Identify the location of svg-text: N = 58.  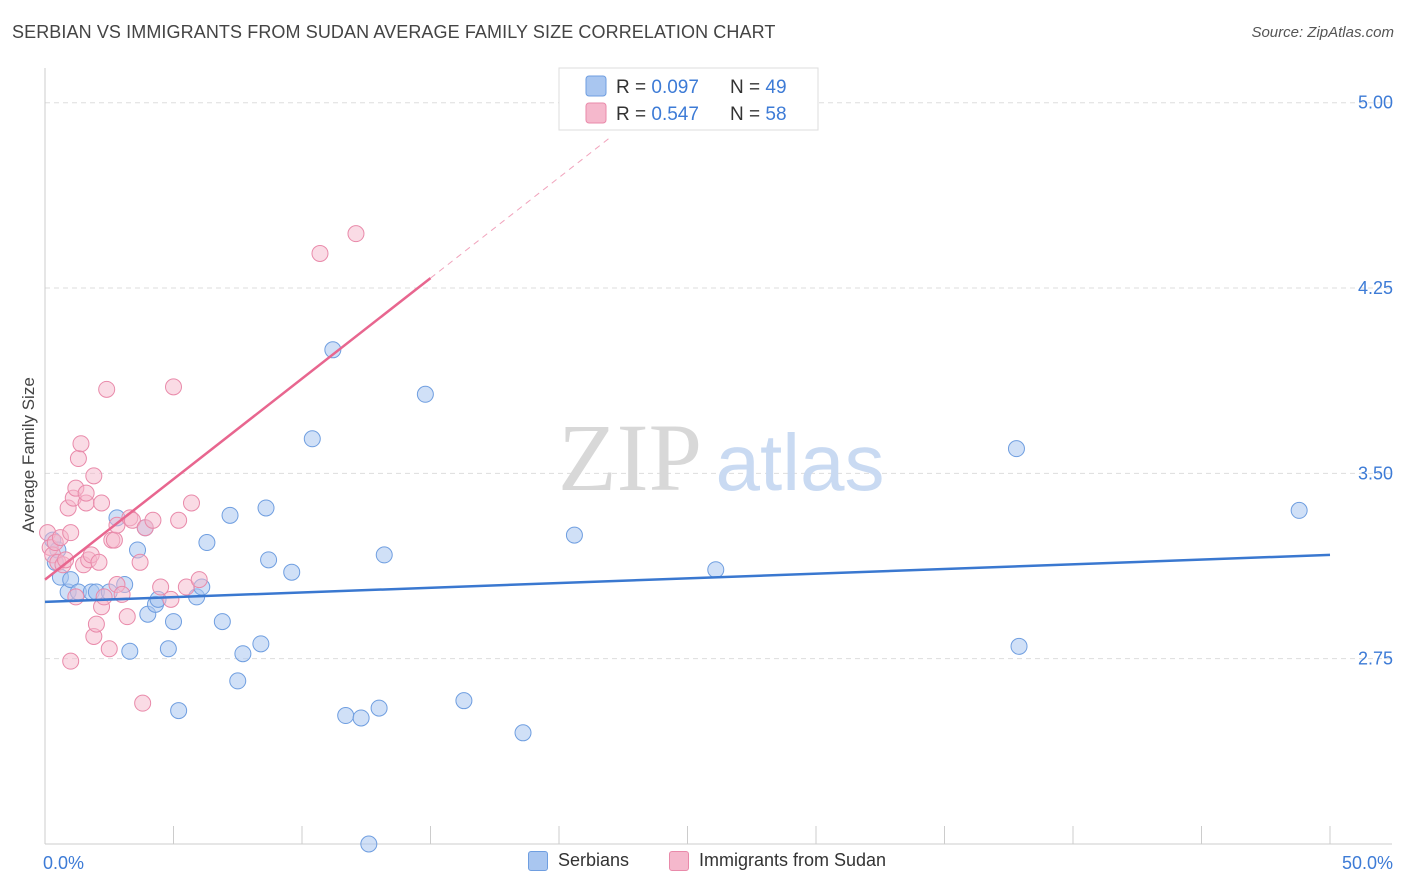
(758, 114).